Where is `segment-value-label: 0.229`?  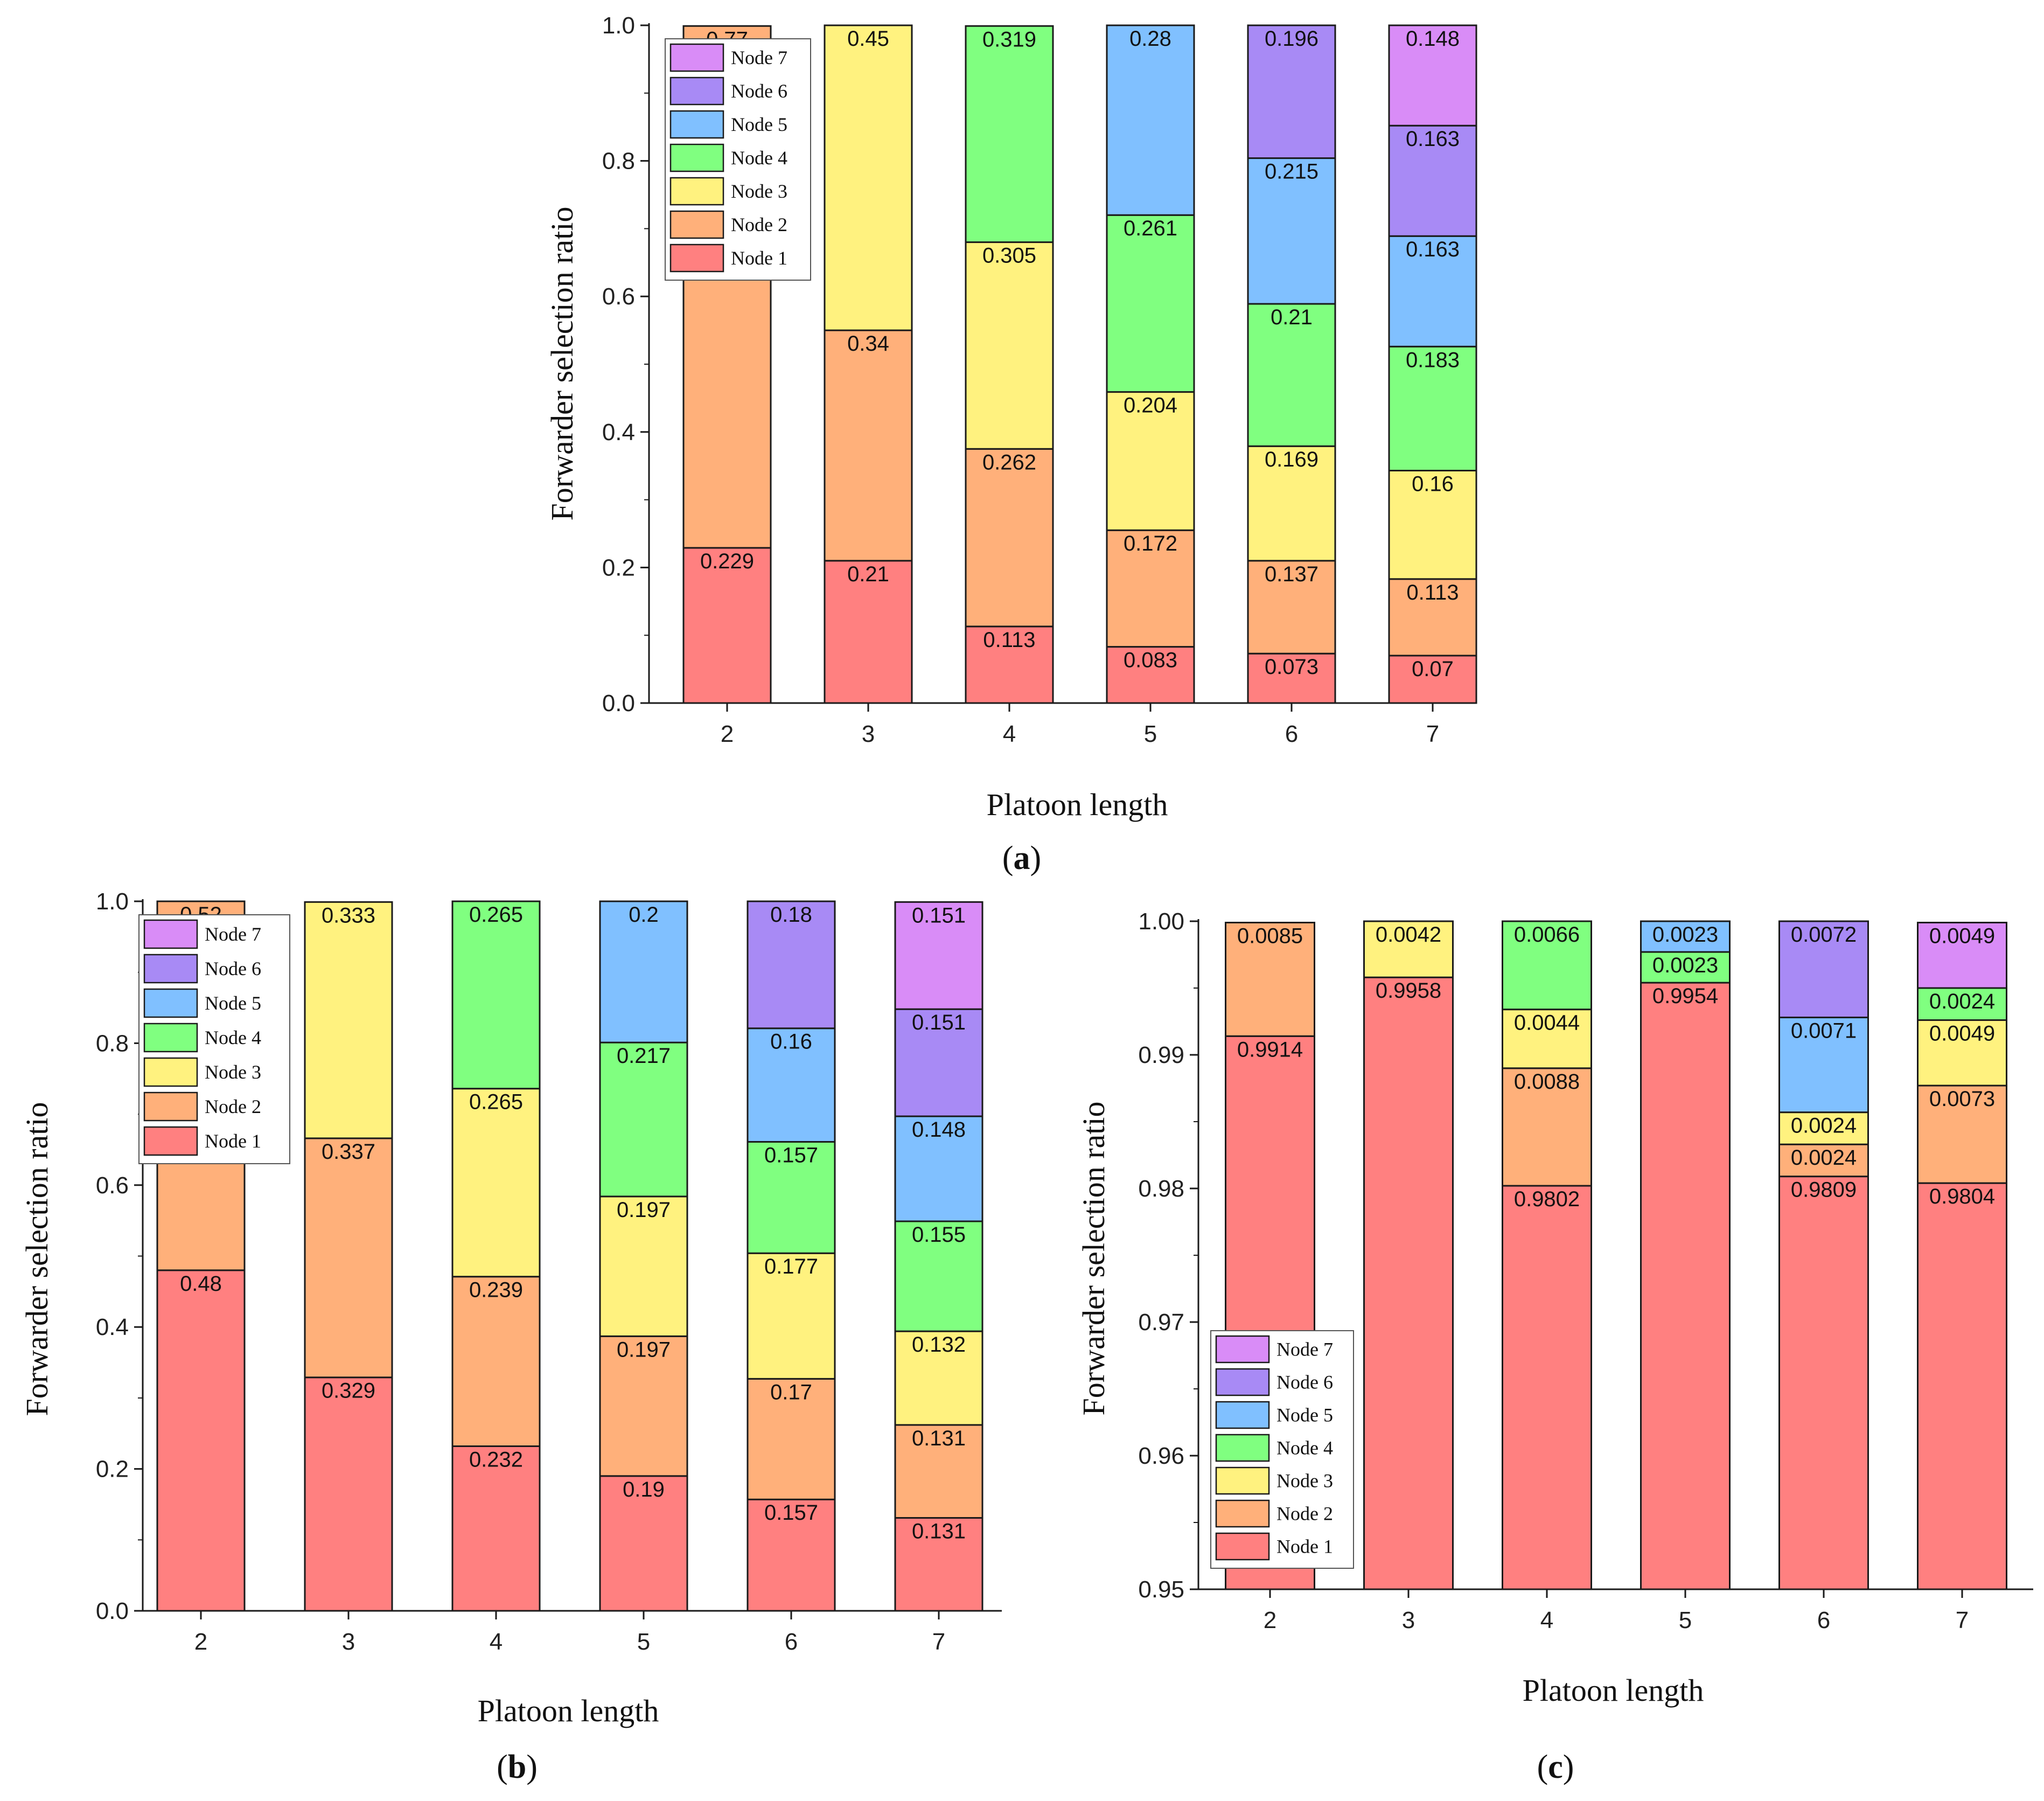
segment-value-label: 0.229 is located at coordinates (727, 561).